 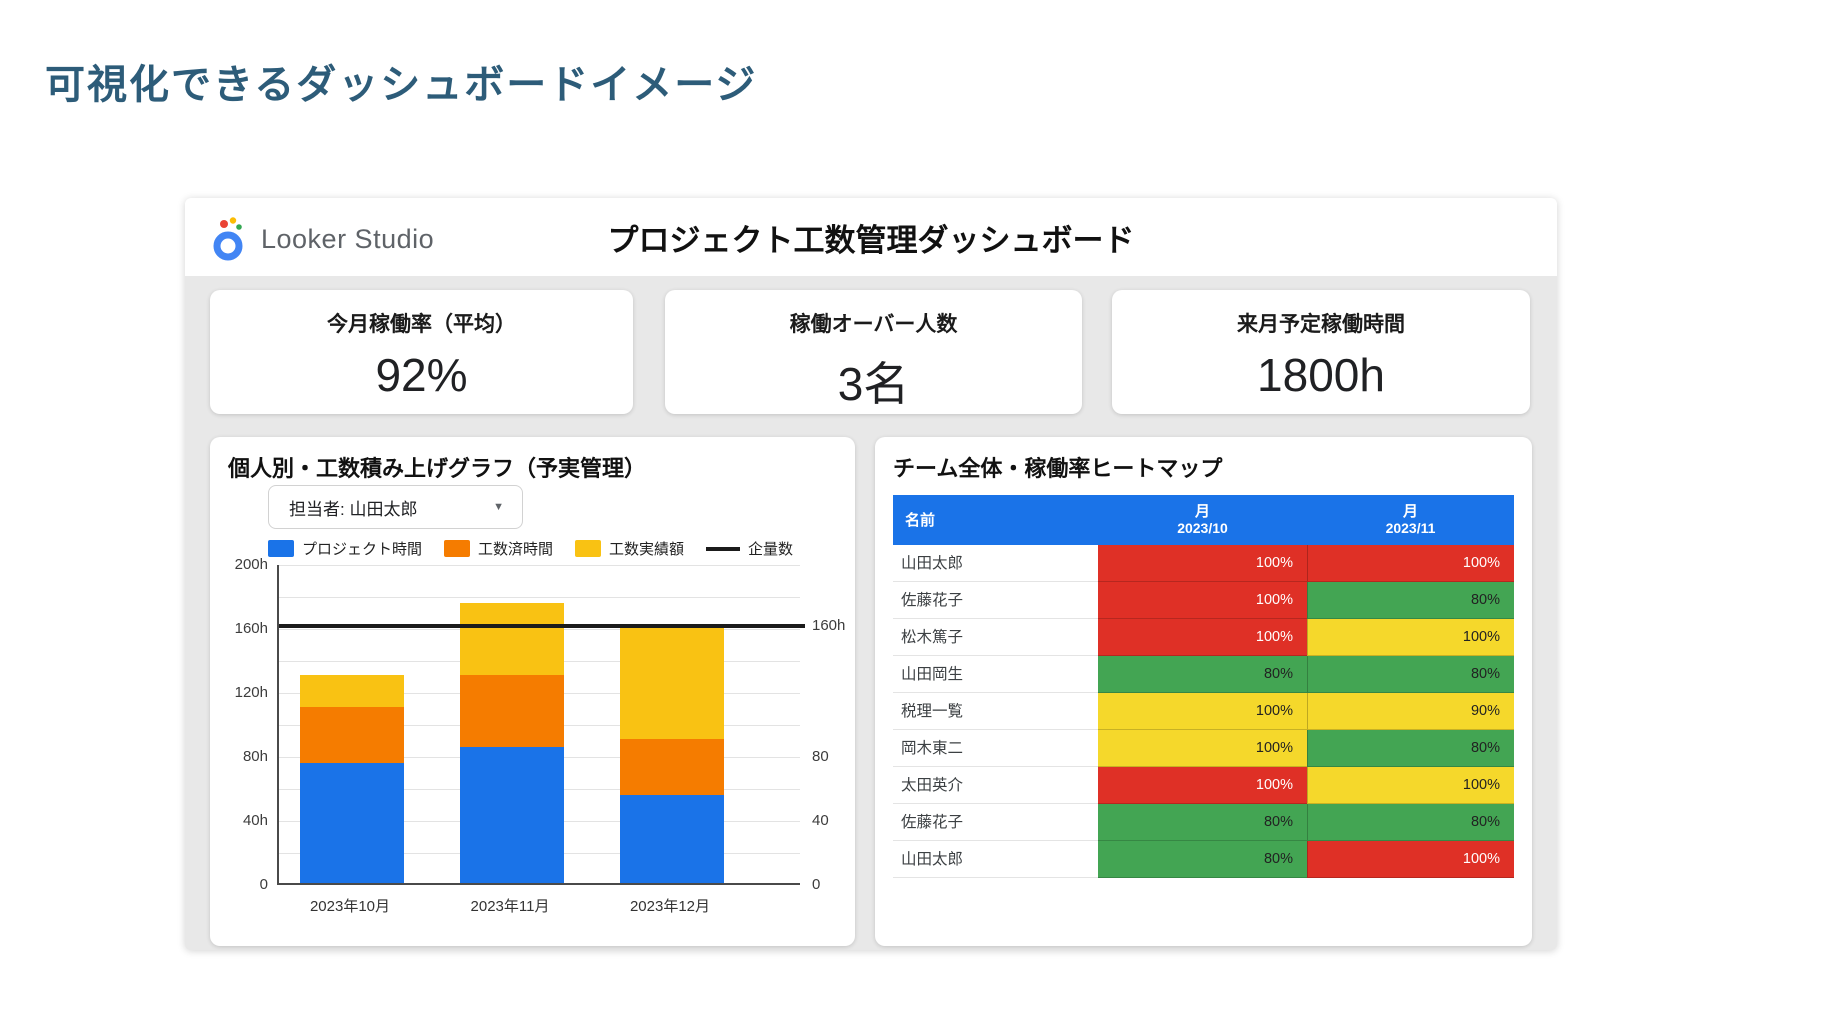 I want to click on legend-item: 工数済時間, so click(x=498, y=548).